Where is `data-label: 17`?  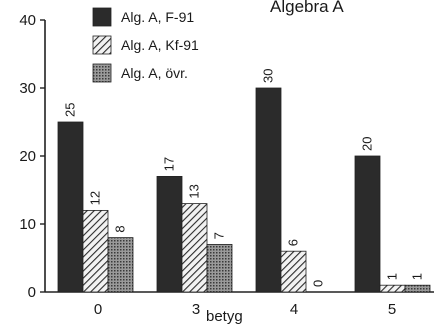
data-label: 17 is located at coordinates (169, 164).